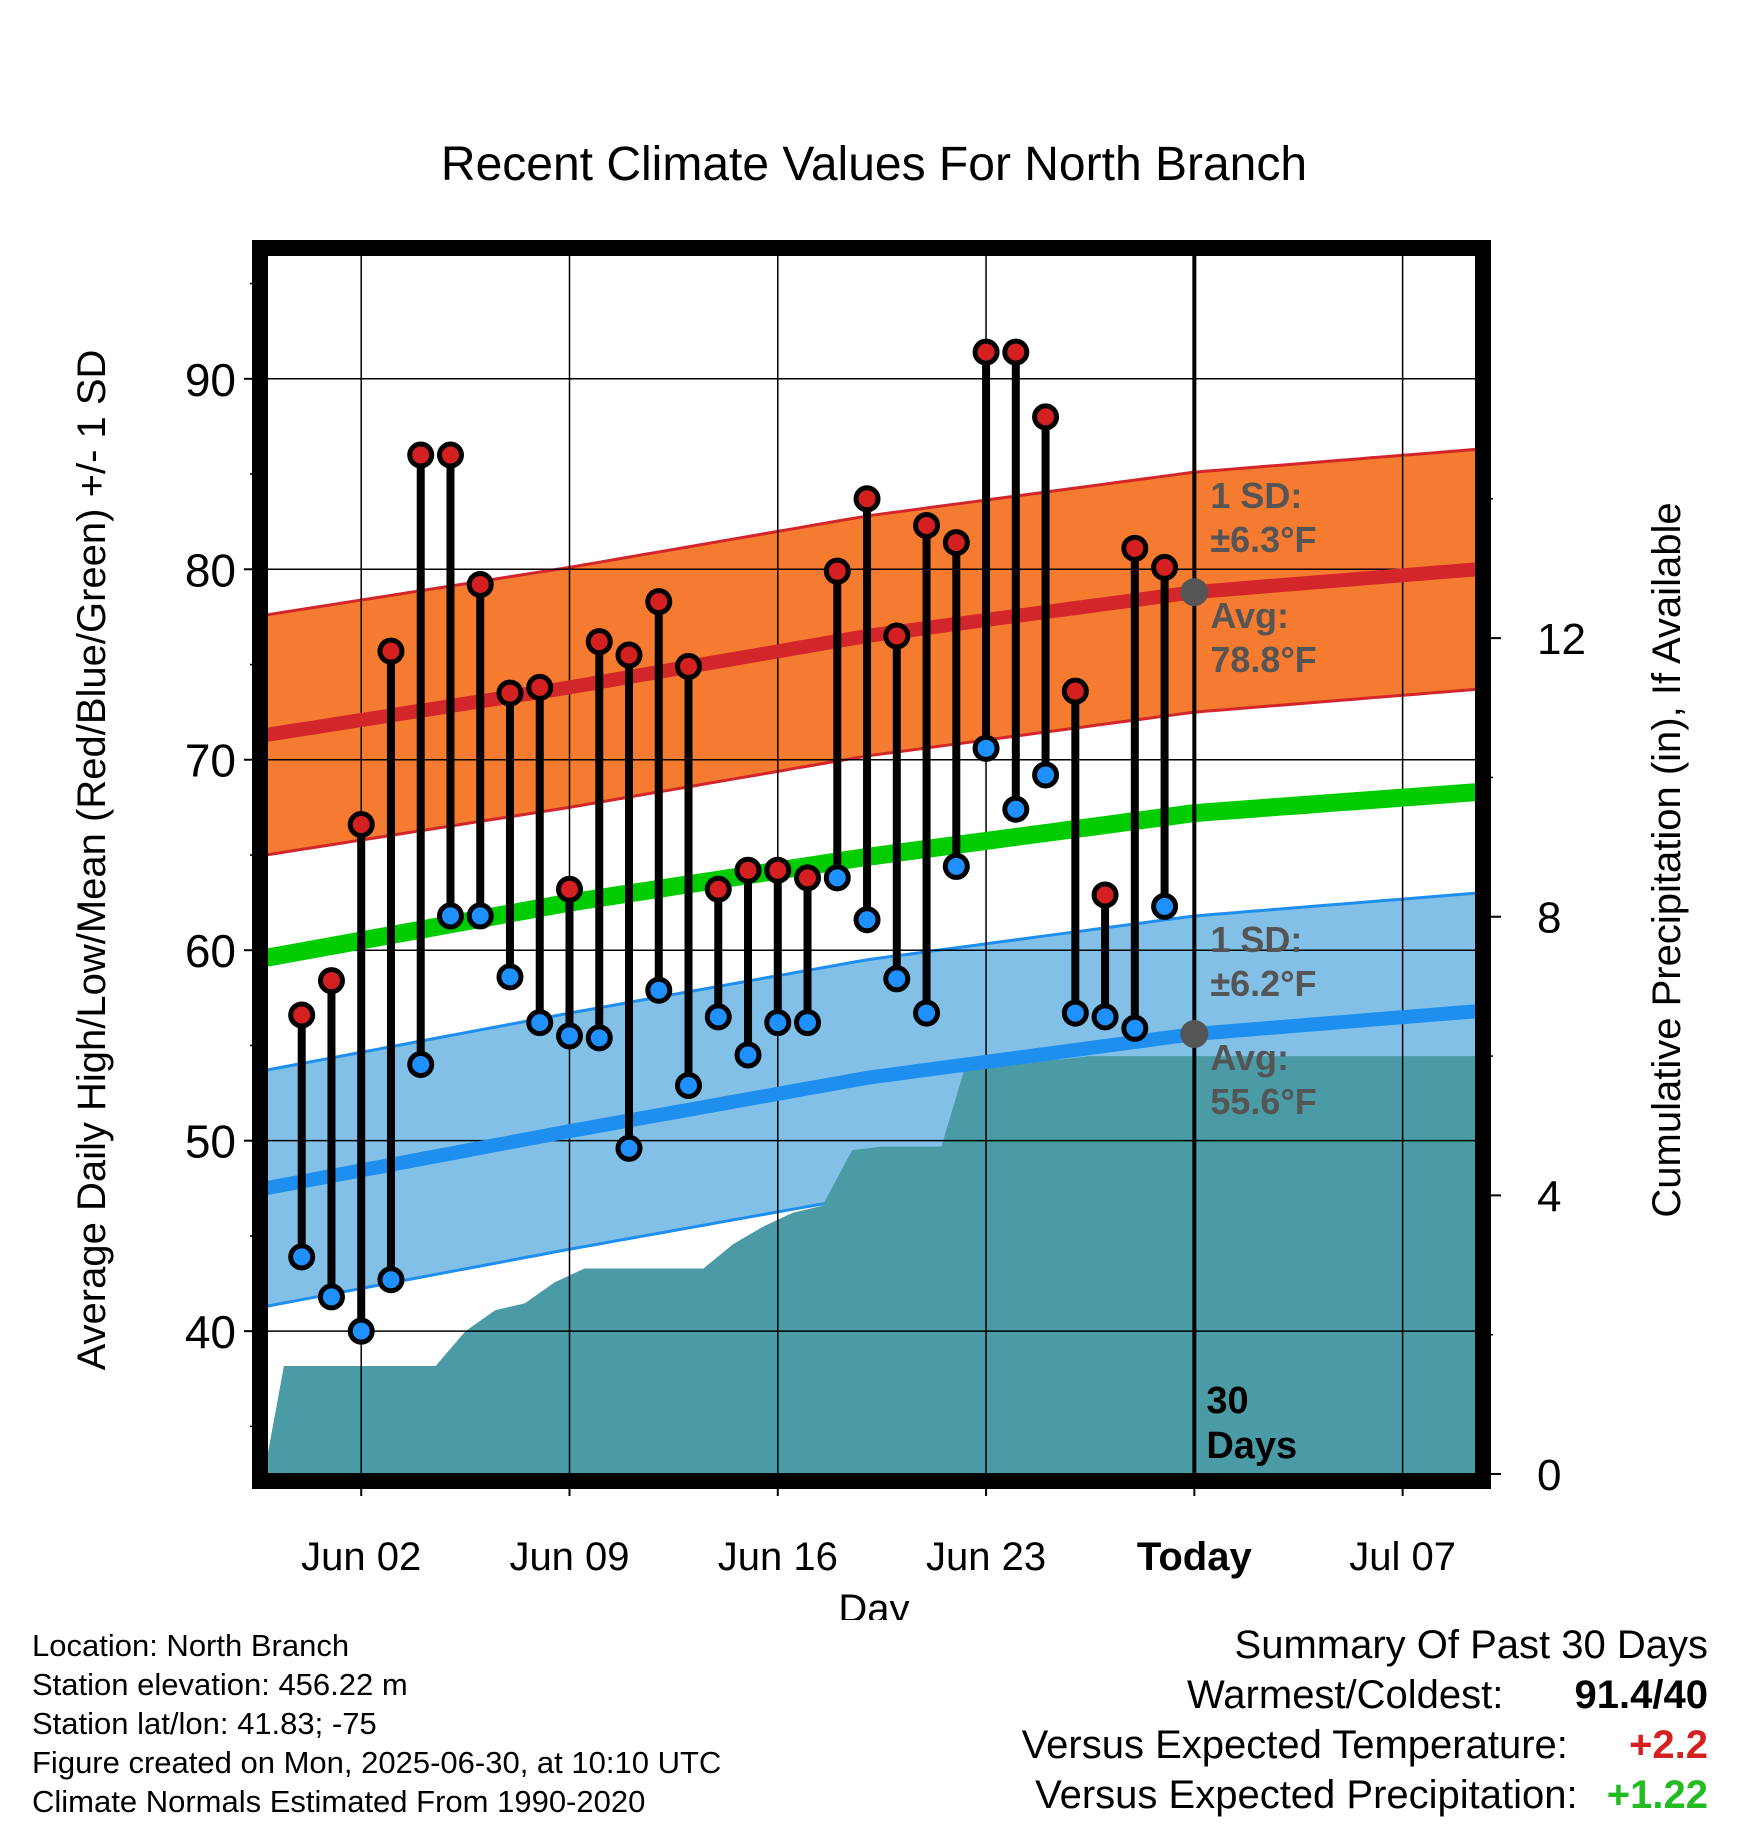 This screenshot has height=1828, width=1748. Describe the element at coordinates (1249, 1057) in the screenshot. I see `low-avg-title: Avg:` at that location.